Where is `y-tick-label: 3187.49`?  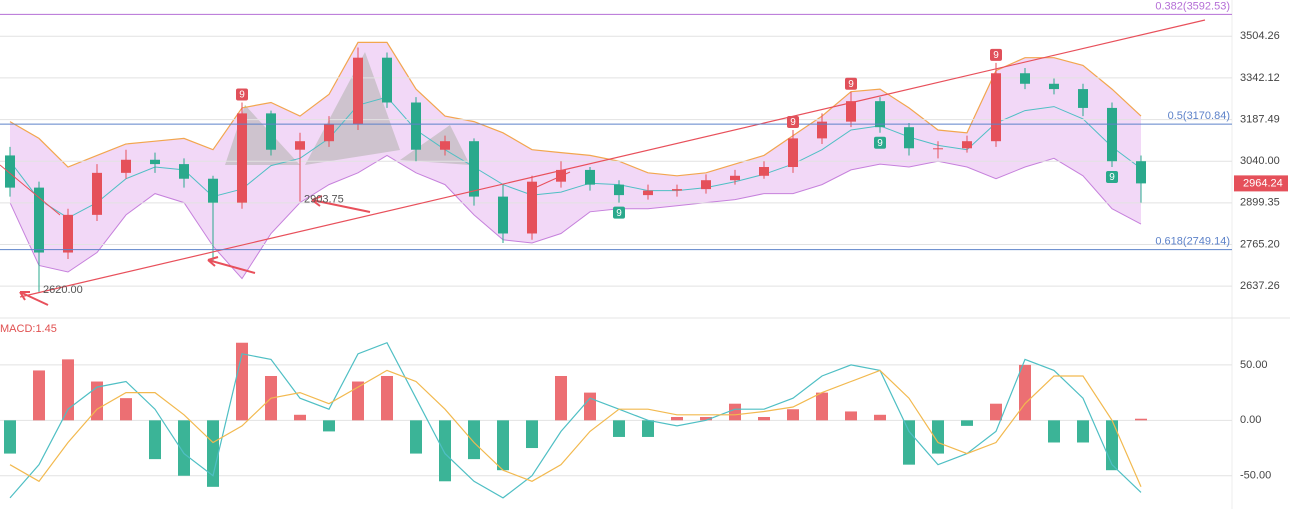
y-tick-label: 3187.49 is located at coordinates (1260, 119).